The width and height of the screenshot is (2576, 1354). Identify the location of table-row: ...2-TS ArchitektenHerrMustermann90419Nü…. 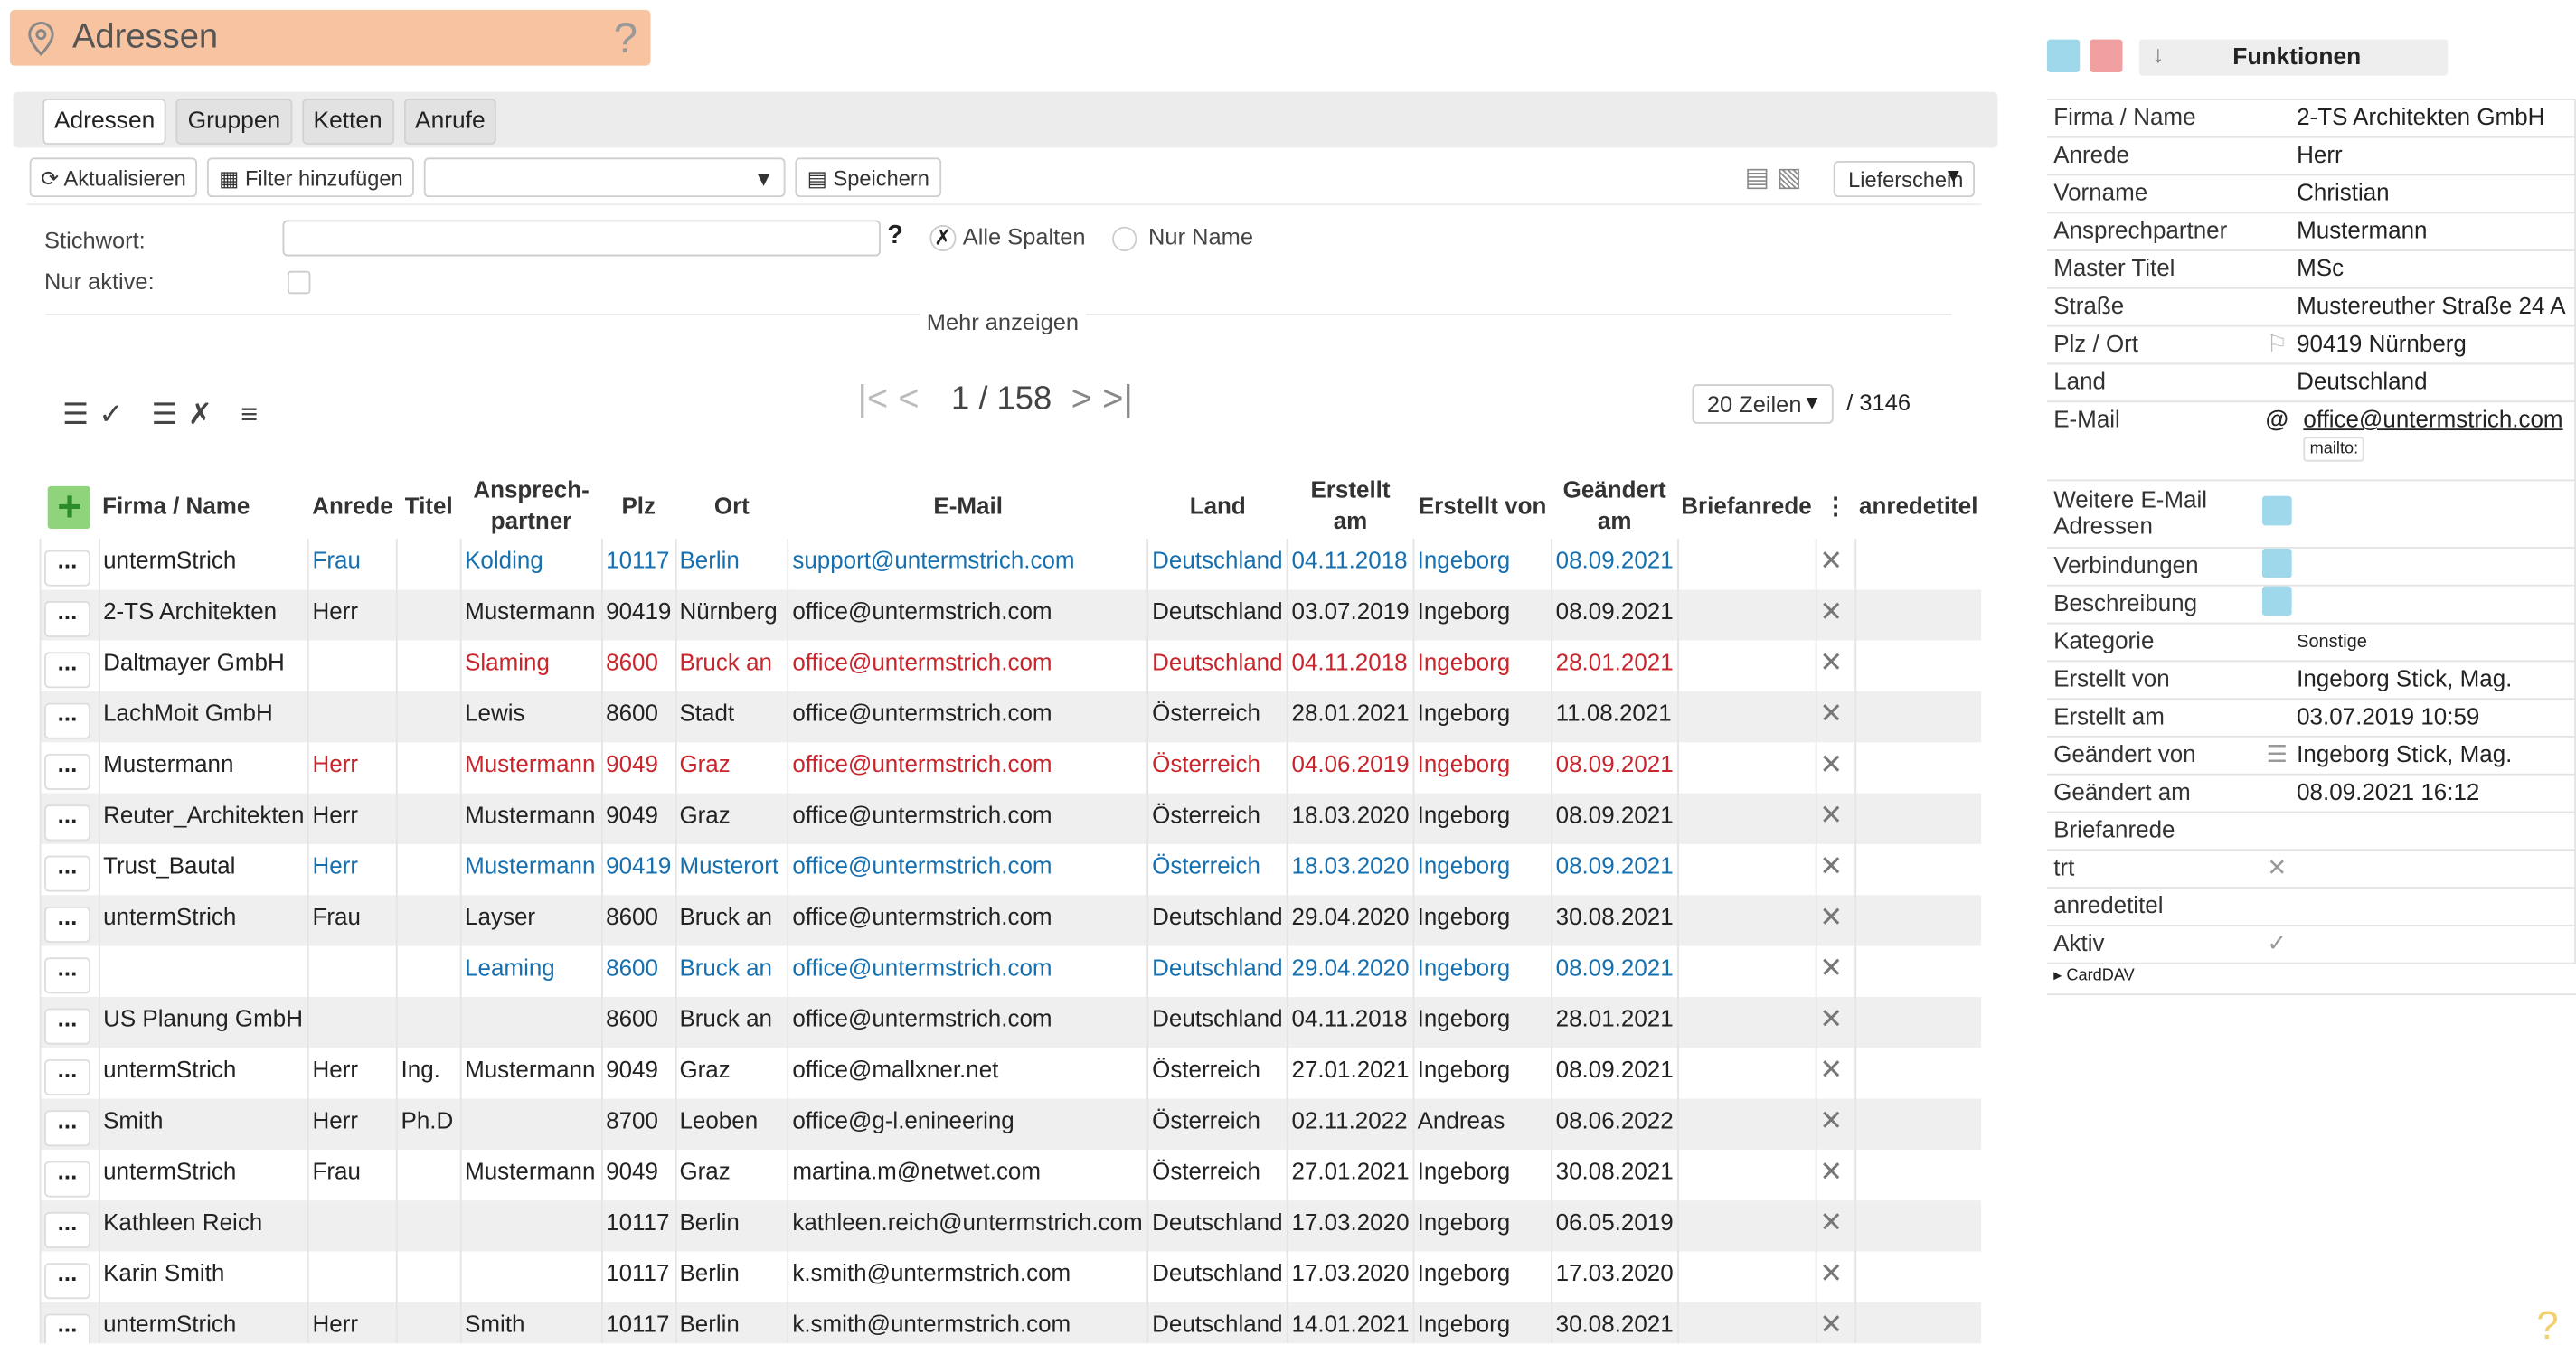
(1012, 614).